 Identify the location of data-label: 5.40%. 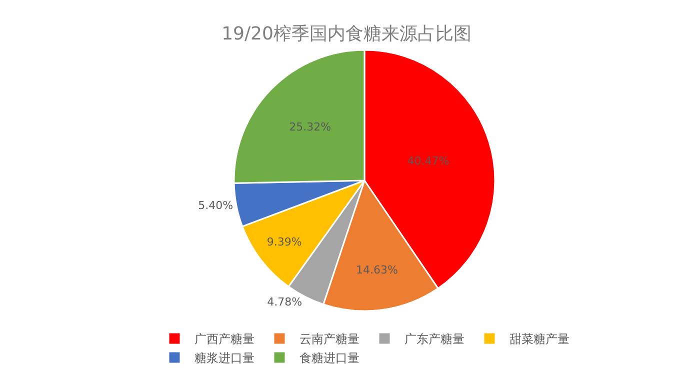
(216, 205).